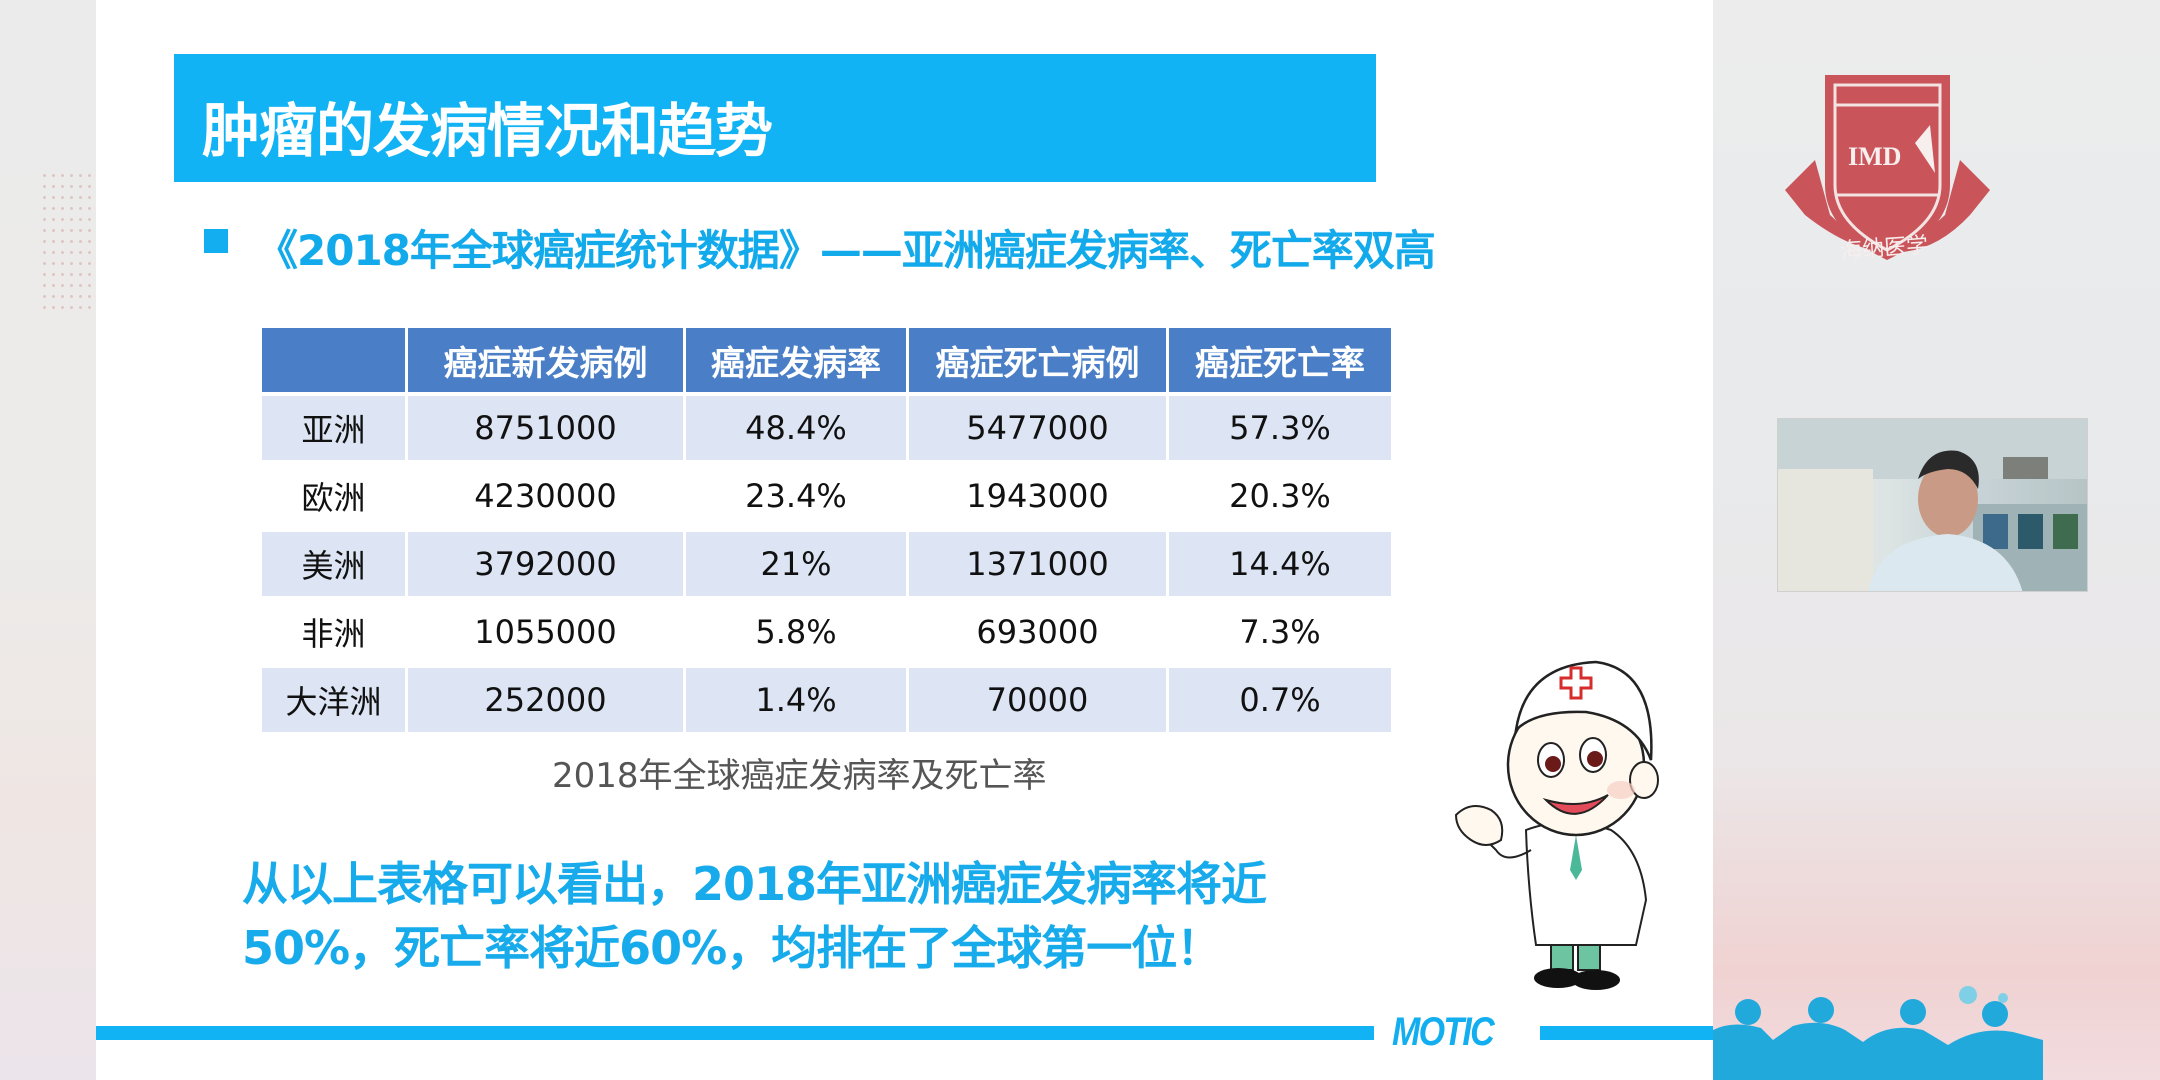 The image size is (2160, 1080). I want to click on table-header-cell: 癌症死亡病例, so click(1037, 360).